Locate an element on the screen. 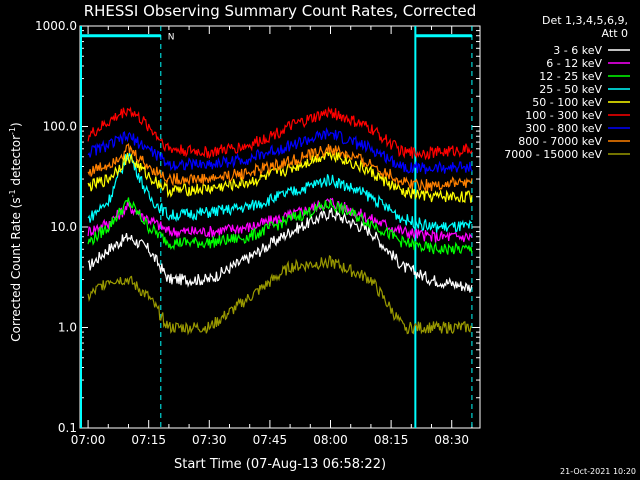 The height and width of the screenshot is (480, 640). attenuator-flag-label: N is located at coordinates (171, 38).